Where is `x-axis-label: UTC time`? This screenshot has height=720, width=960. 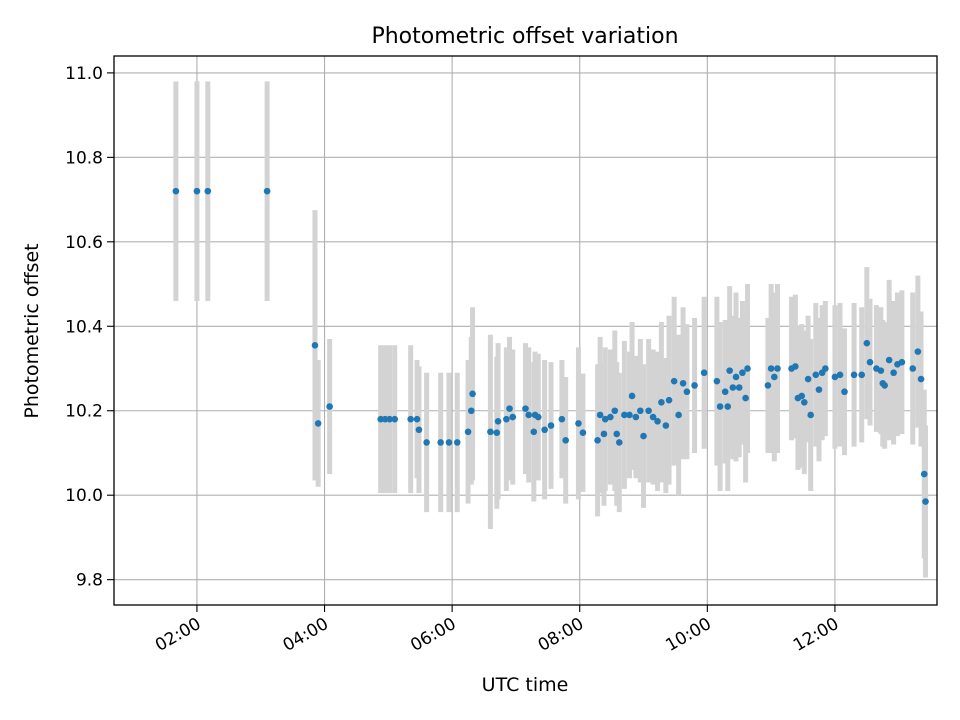 x-axis-label: UTC time is located at coordinates (525, 685).